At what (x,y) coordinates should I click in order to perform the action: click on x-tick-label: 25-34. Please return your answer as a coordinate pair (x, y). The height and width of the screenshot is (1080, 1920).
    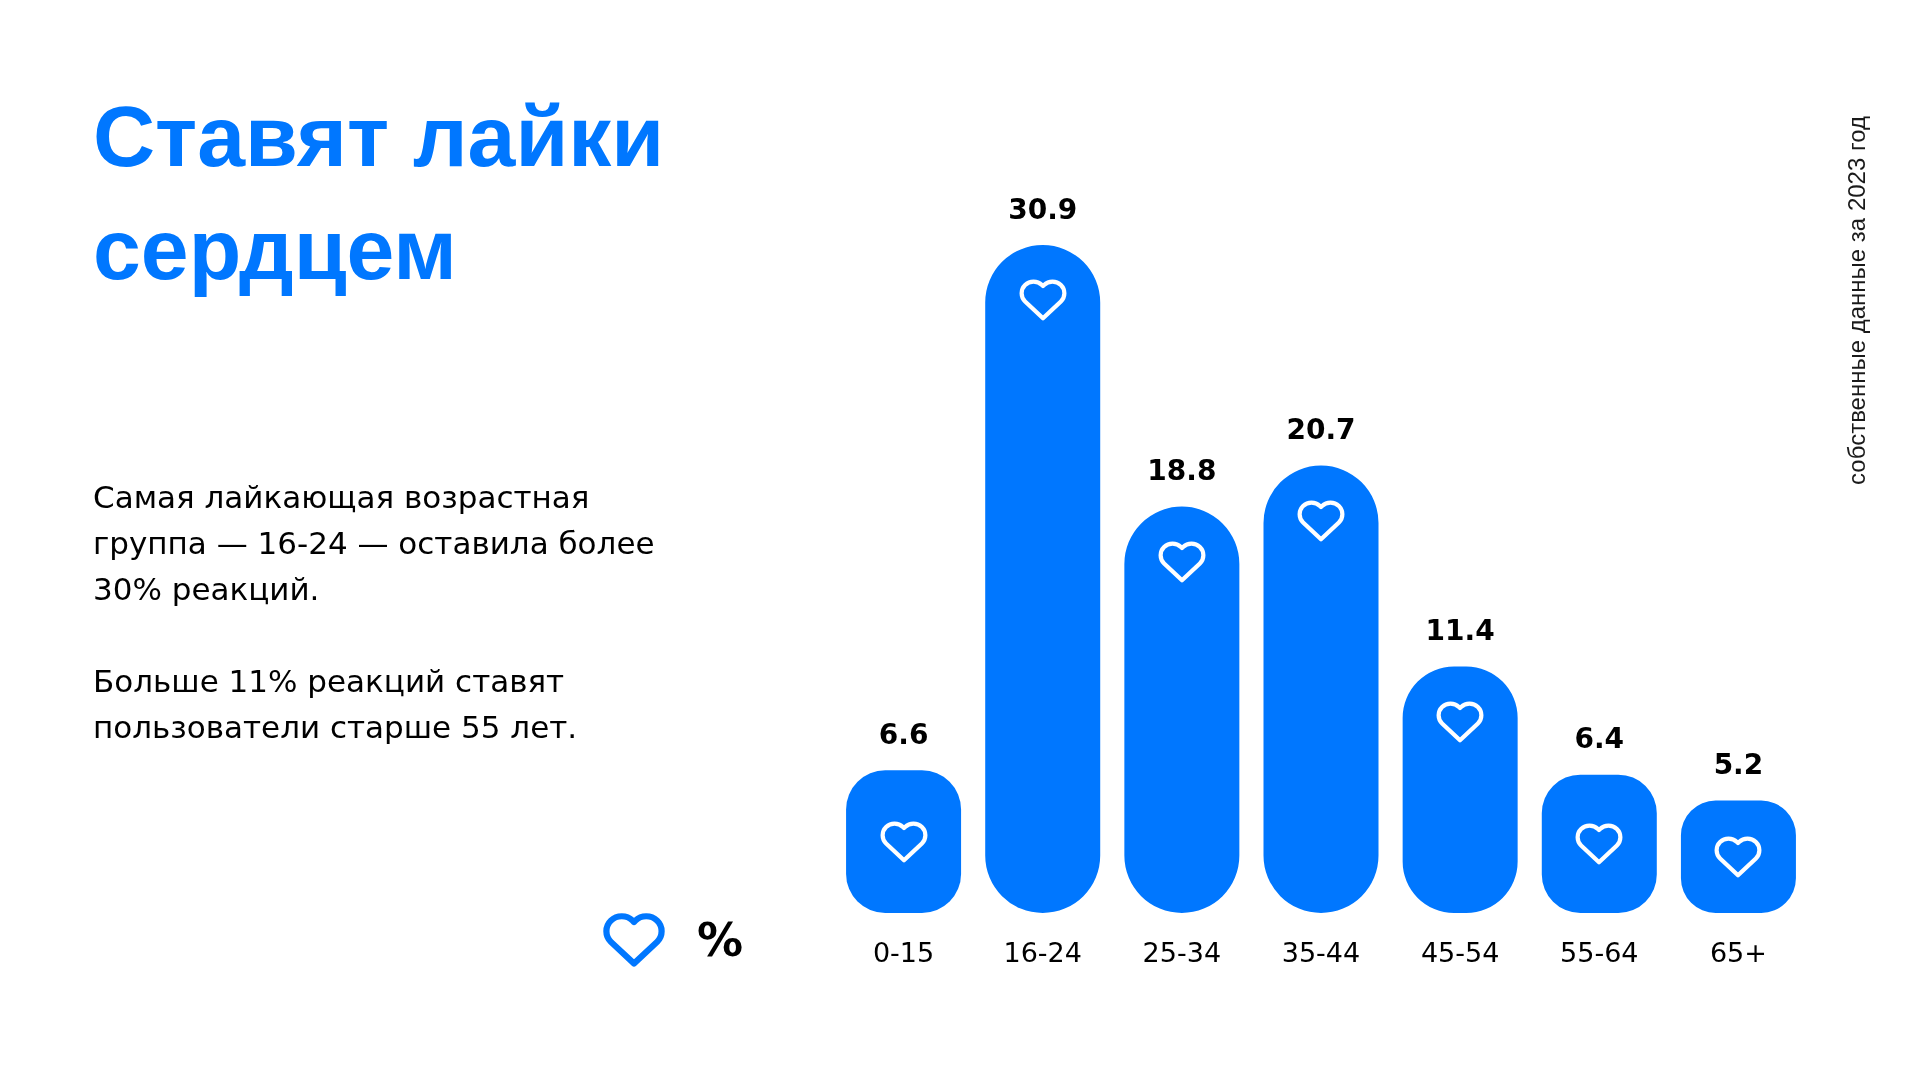
    Looking at the image, I should click on (1182, 952).